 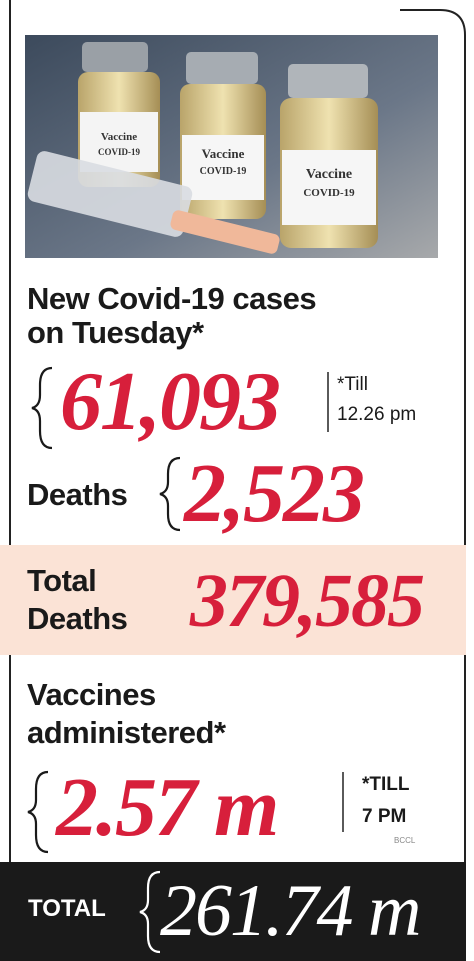 I want to click on value: 2.57 m, so click(x=167, y=807).